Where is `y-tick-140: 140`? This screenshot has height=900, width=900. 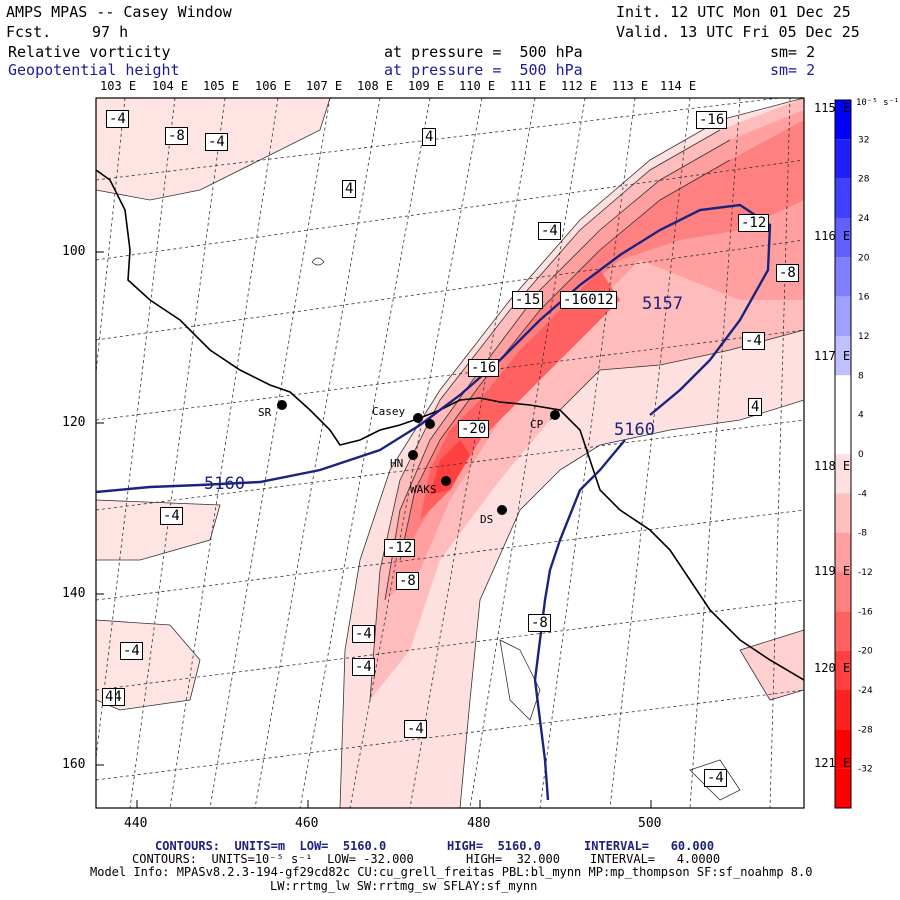 y-tick-140: 140 is located at coordinates (74, 593).